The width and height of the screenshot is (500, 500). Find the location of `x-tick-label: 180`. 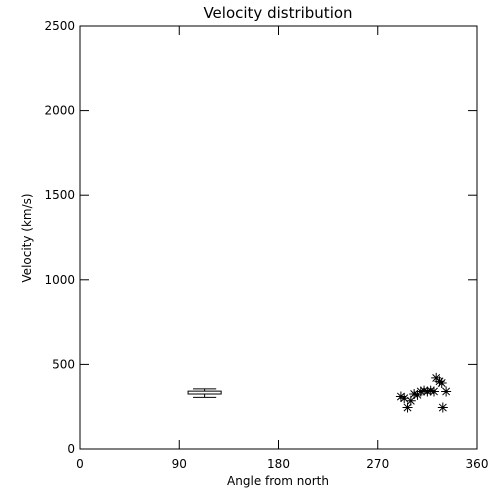

x-tick-label: 180 is located at coordinates (278, 464).